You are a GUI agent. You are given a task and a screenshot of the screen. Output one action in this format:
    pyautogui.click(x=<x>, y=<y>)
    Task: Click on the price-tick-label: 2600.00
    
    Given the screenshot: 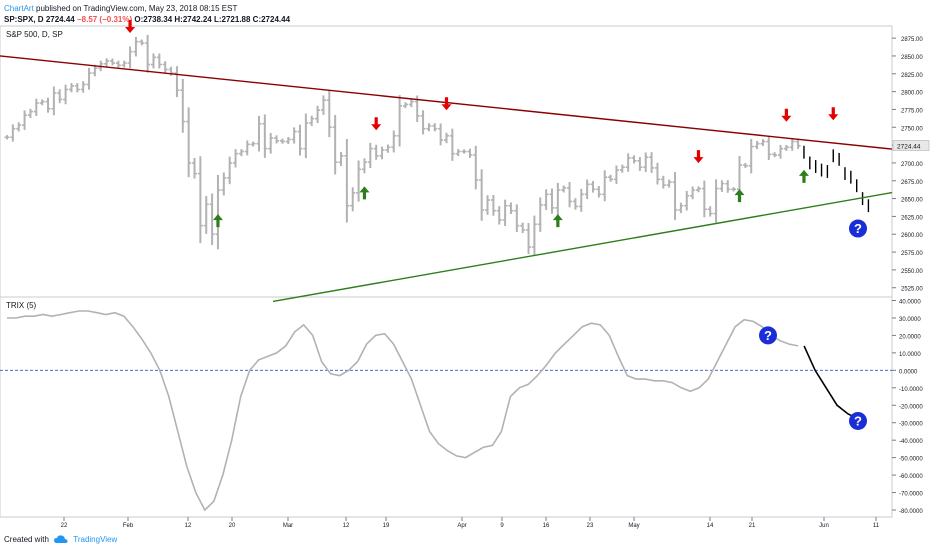 What is the action you would take?
    pyautogui.click(x=912, y=236)
    